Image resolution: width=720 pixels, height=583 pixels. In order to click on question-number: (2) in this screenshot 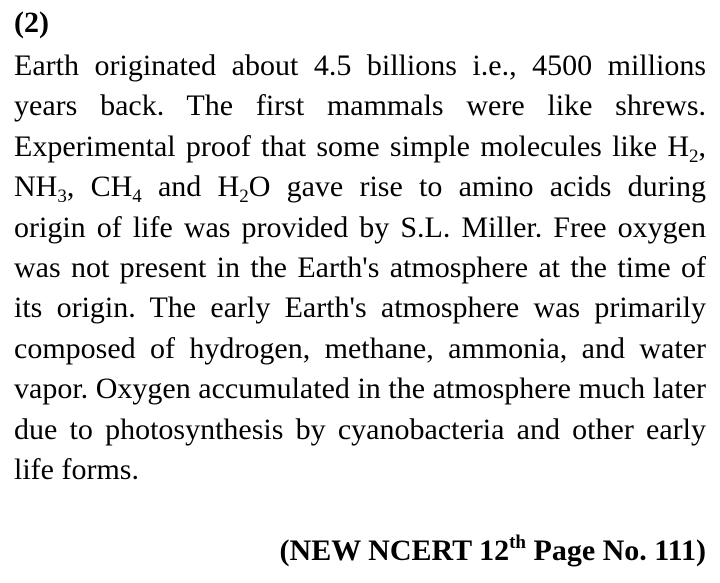, I will do `click(31, 22)`.